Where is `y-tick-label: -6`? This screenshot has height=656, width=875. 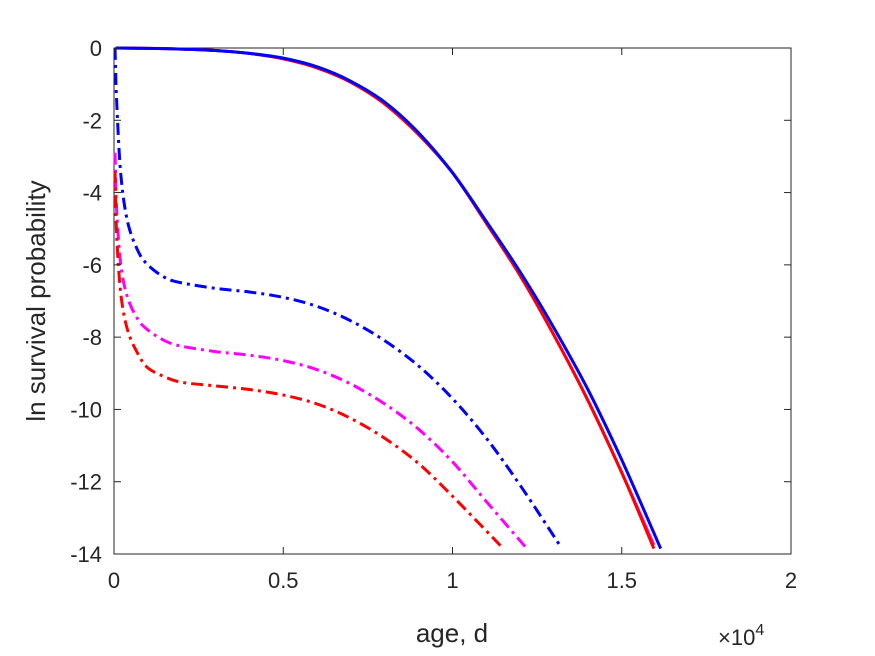 y-tick-label: -6 is located at coordinates (92, 265).